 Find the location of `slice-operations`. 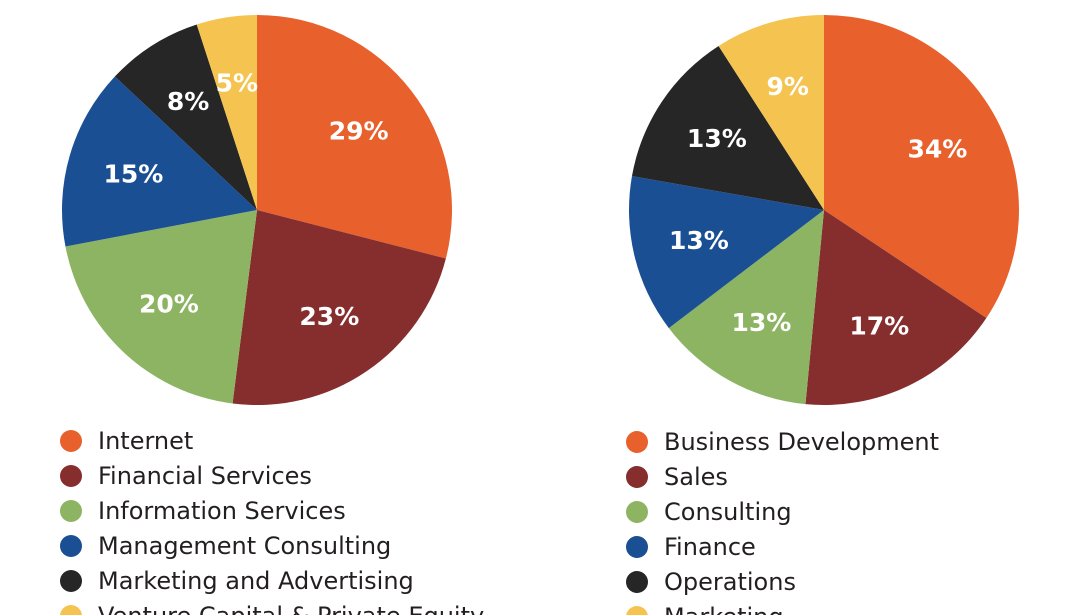

slice-operations is located at coordinates (727, 127).